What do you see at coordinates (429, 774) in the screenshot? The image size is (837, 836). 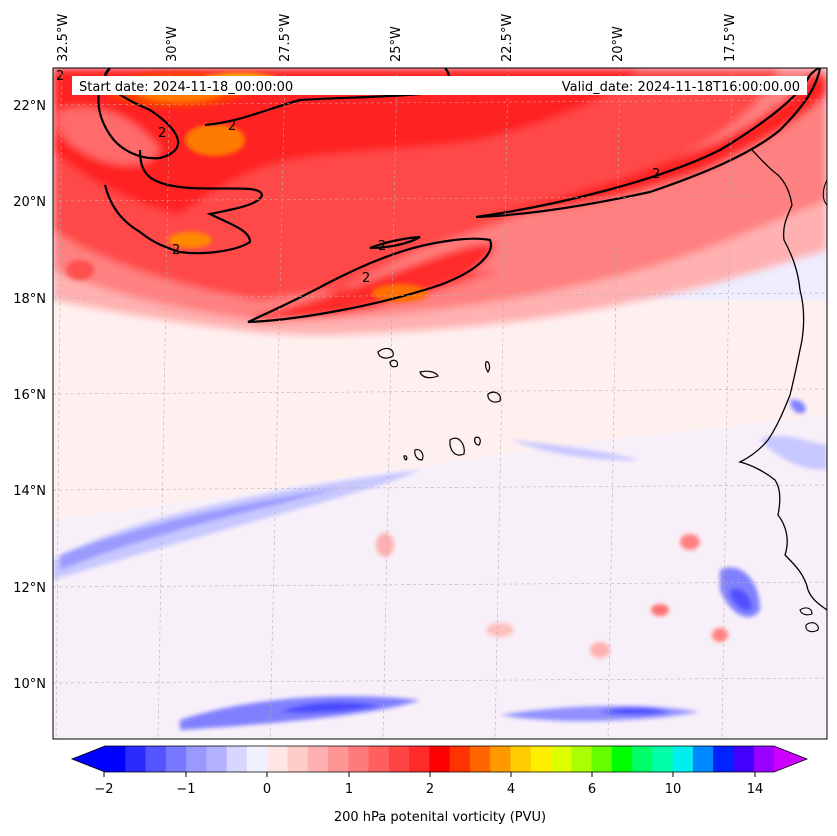 I see `colorbar-ticks` at bounding box center [429, 774].